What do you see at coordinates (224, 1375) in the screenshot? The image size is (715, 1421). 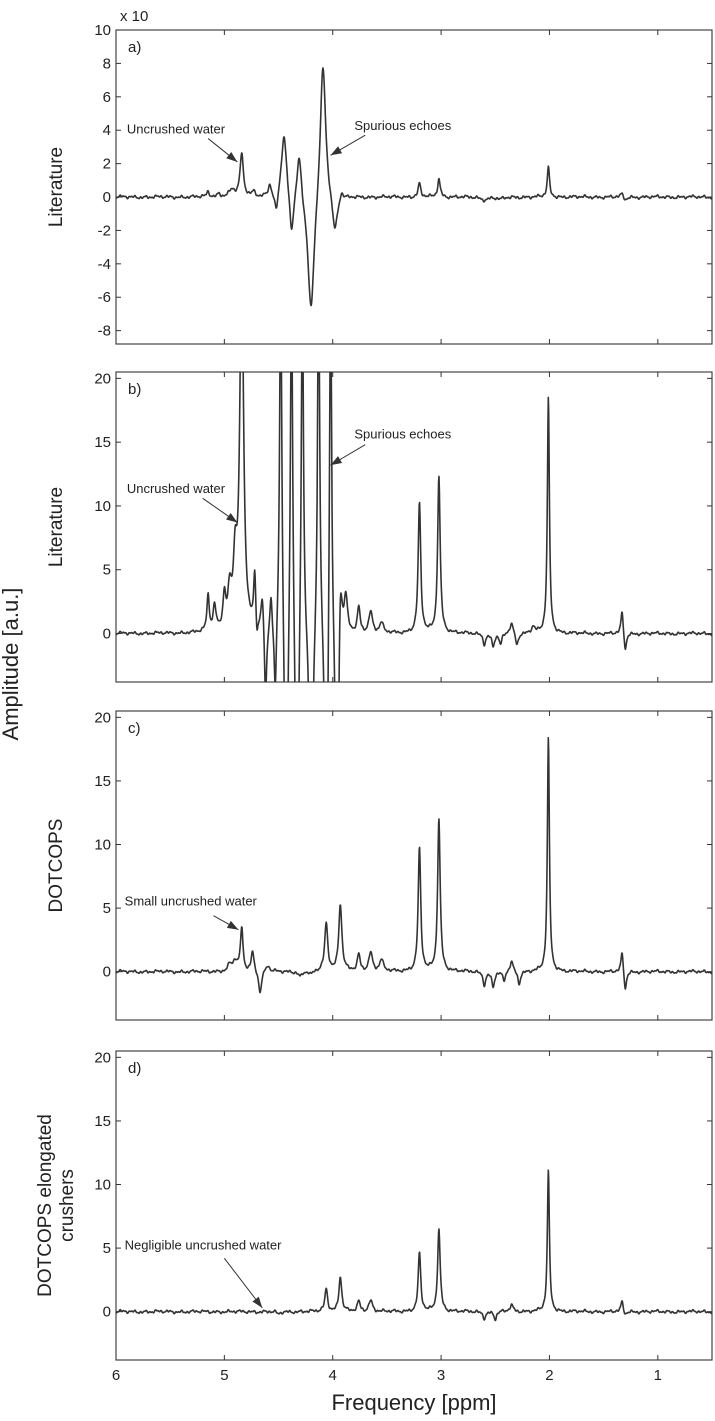 I see `x-tick-label: 5` at bounding box center [224, 1375].